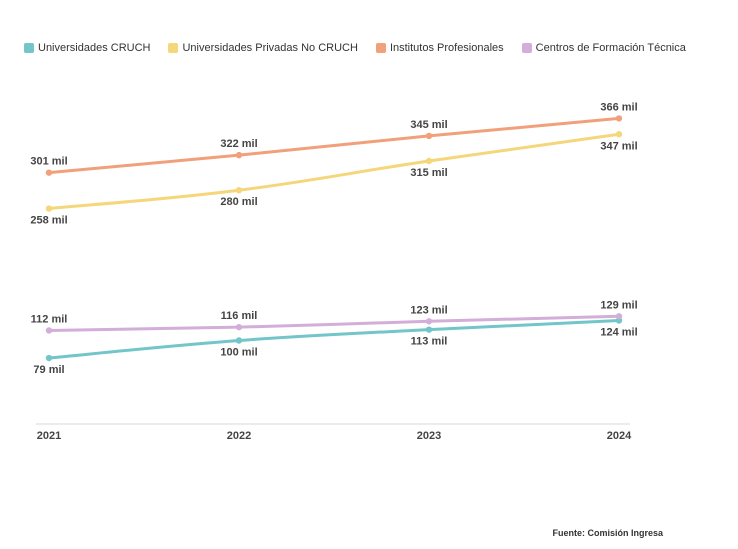  Describe the element at coordinates (48, 221) in the screenshot. I see `data-label: 258 mil` at that location.